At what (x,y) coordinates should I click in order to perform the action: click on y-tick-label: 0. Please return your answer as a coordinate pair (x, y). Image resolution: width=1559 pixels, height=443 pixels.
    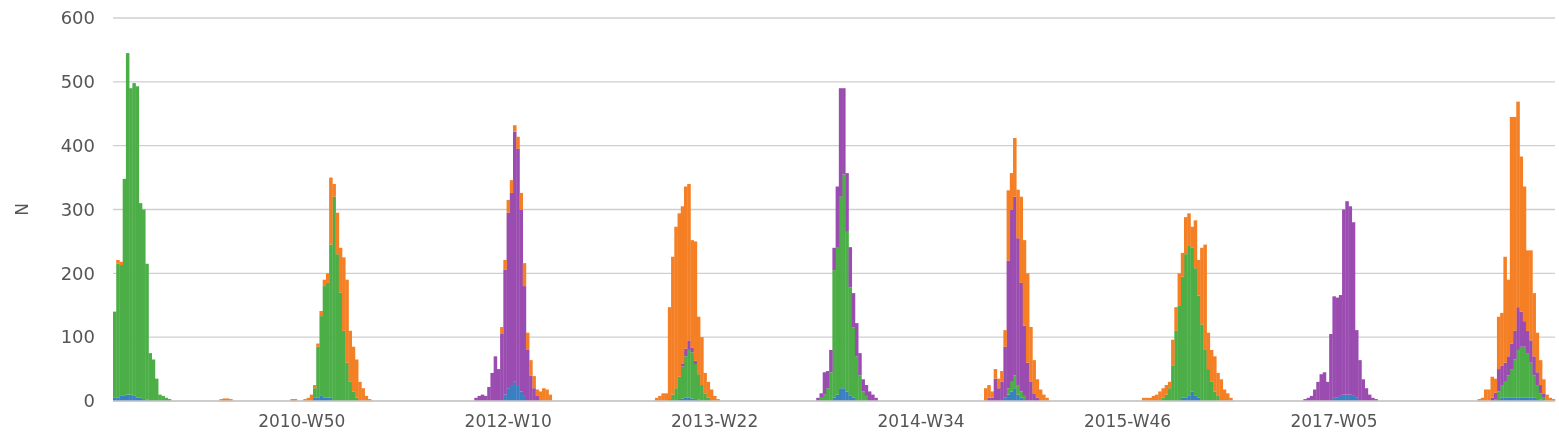
    Looking at the image, I should click on (89, 401).